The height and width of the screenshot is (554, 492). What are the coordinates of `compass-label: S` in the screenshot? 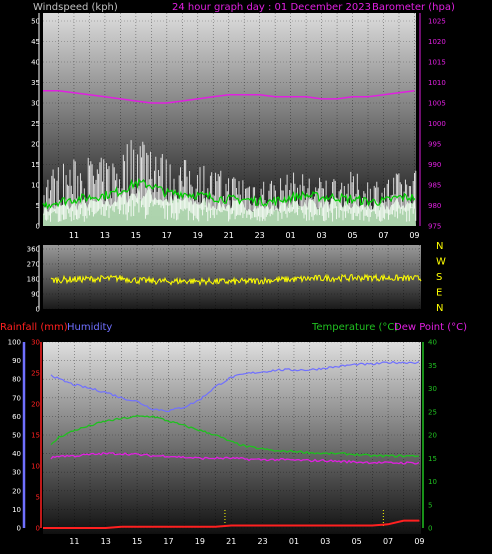 It's located at (439, 277).